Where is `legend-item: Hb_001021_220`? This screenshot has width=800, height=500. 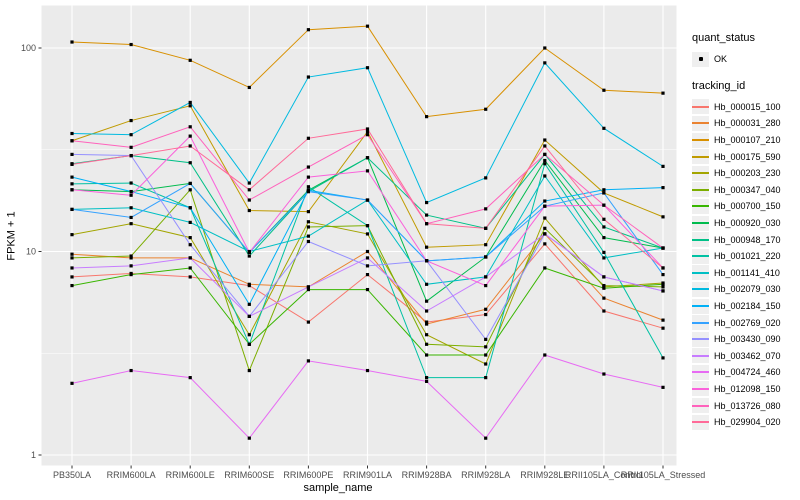
legend-item: Hb_001021_220 is located at coordinates (736, 256).